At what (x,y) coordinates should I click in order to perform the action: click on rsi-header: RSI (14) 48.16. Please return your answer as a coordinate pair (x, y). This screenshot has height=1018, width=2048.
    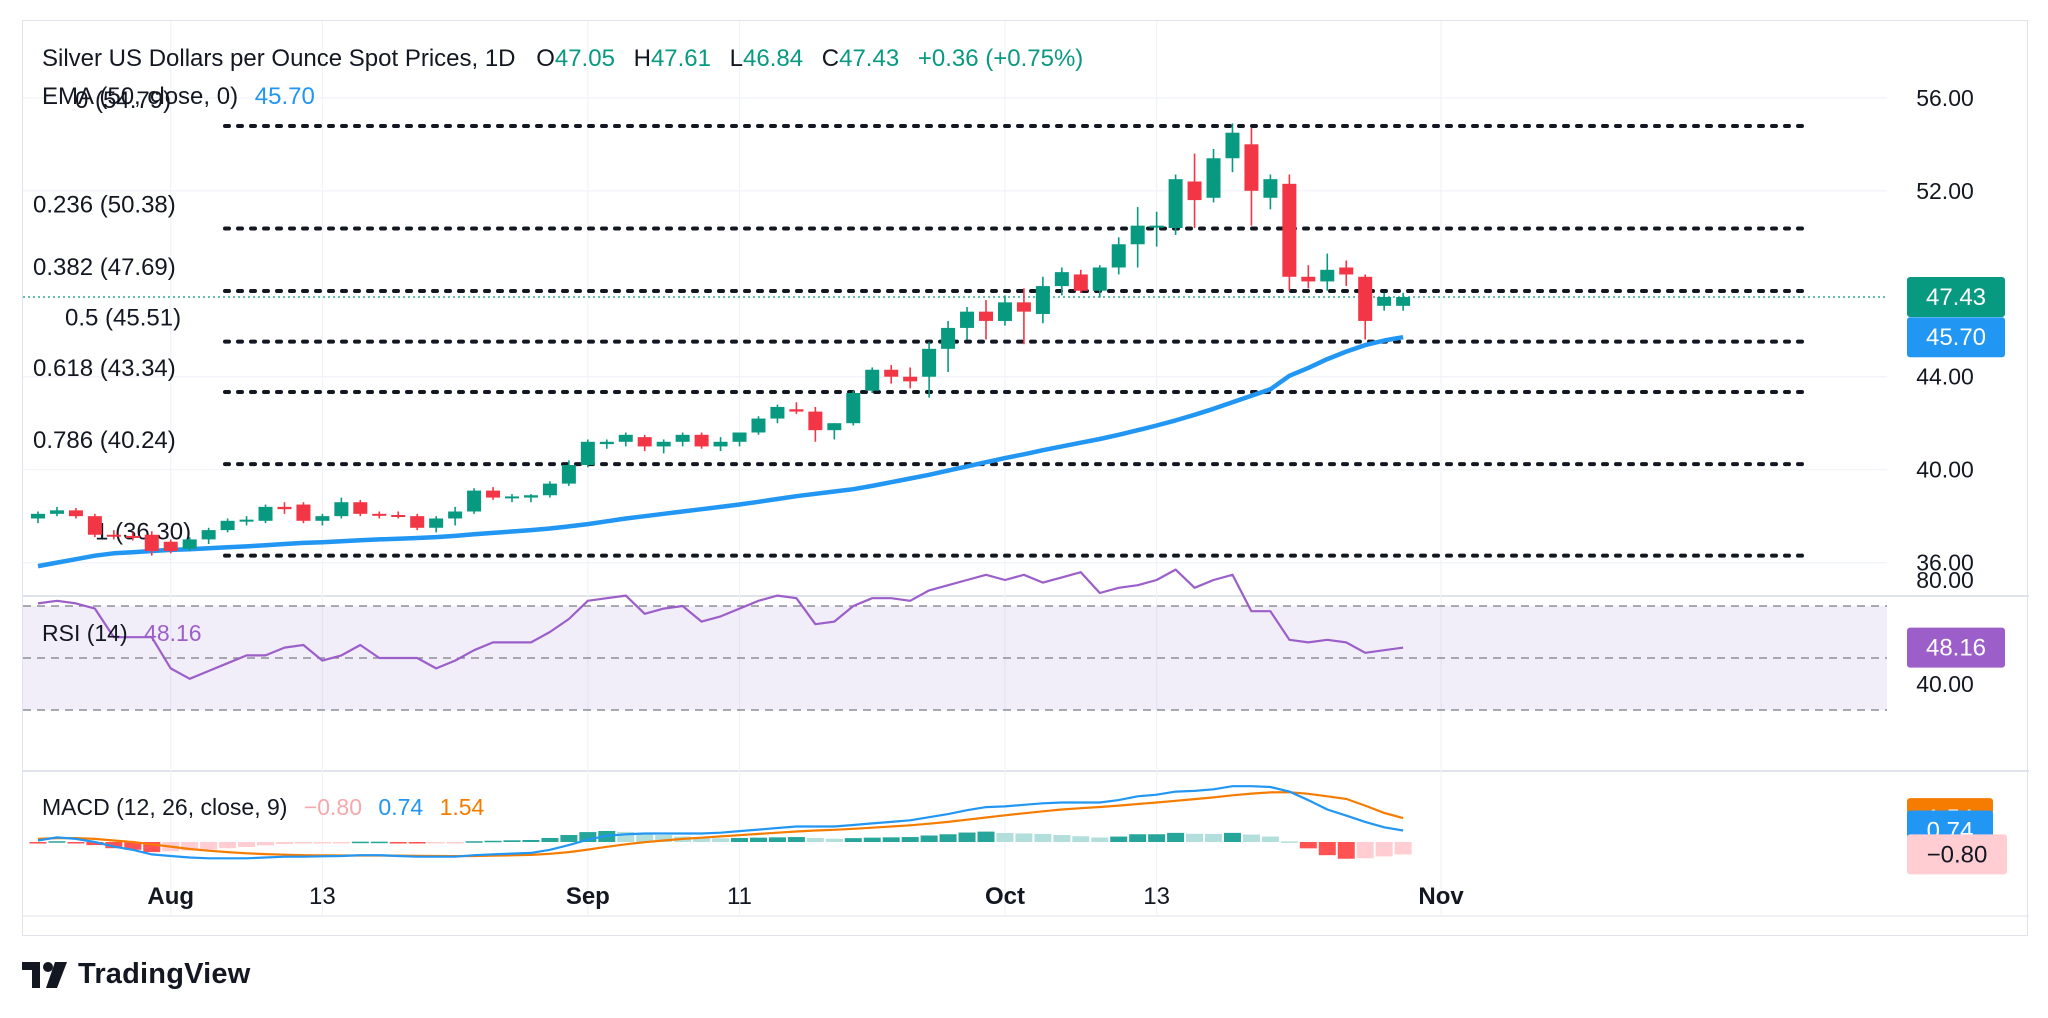
    Looking at the image, I should click on (122, 633).